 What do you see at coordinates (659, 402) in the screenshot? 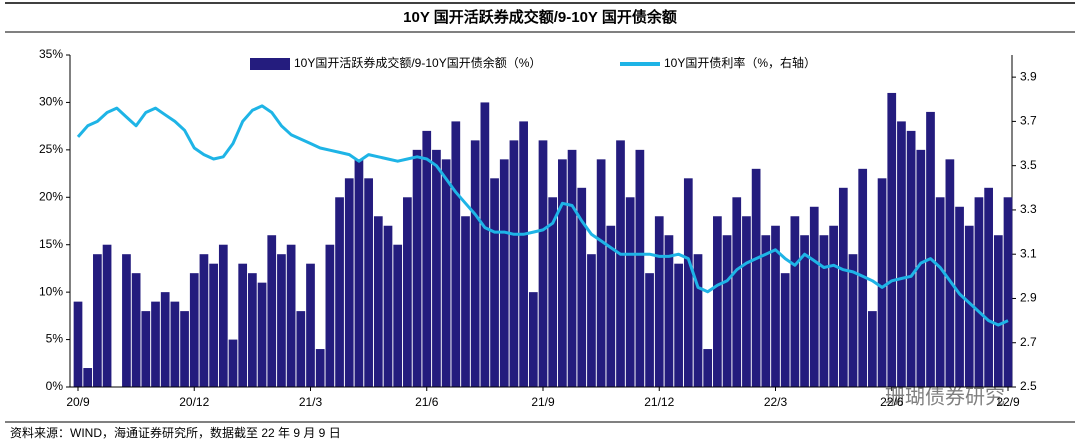
I see `x-tick-label: 21/12` at bounding box center [659, 402].